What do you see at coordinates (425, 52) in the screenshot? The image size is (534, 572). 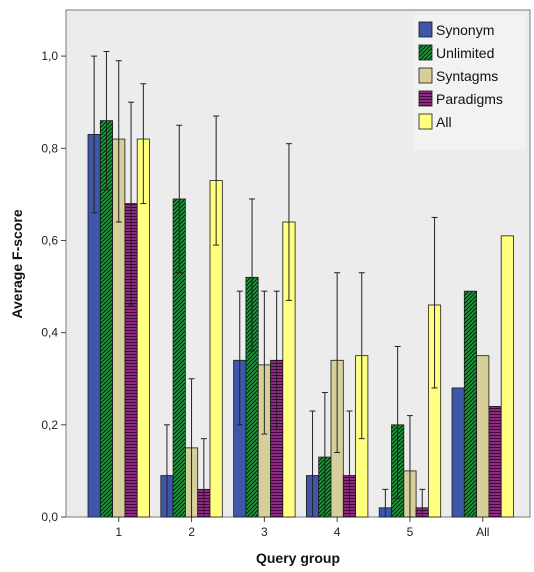 I see `legend-swatch-unlimited` at bounding box center [425, 52].